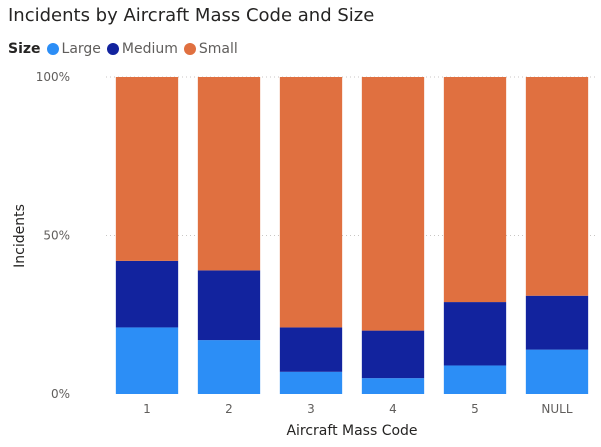 Image resolution: width=601 pixels, height=447 pixels. What do you see at coordinates (475, 409) in the screenshot?
I see `x-tick-label: 5` at bounding box center [475, 409].